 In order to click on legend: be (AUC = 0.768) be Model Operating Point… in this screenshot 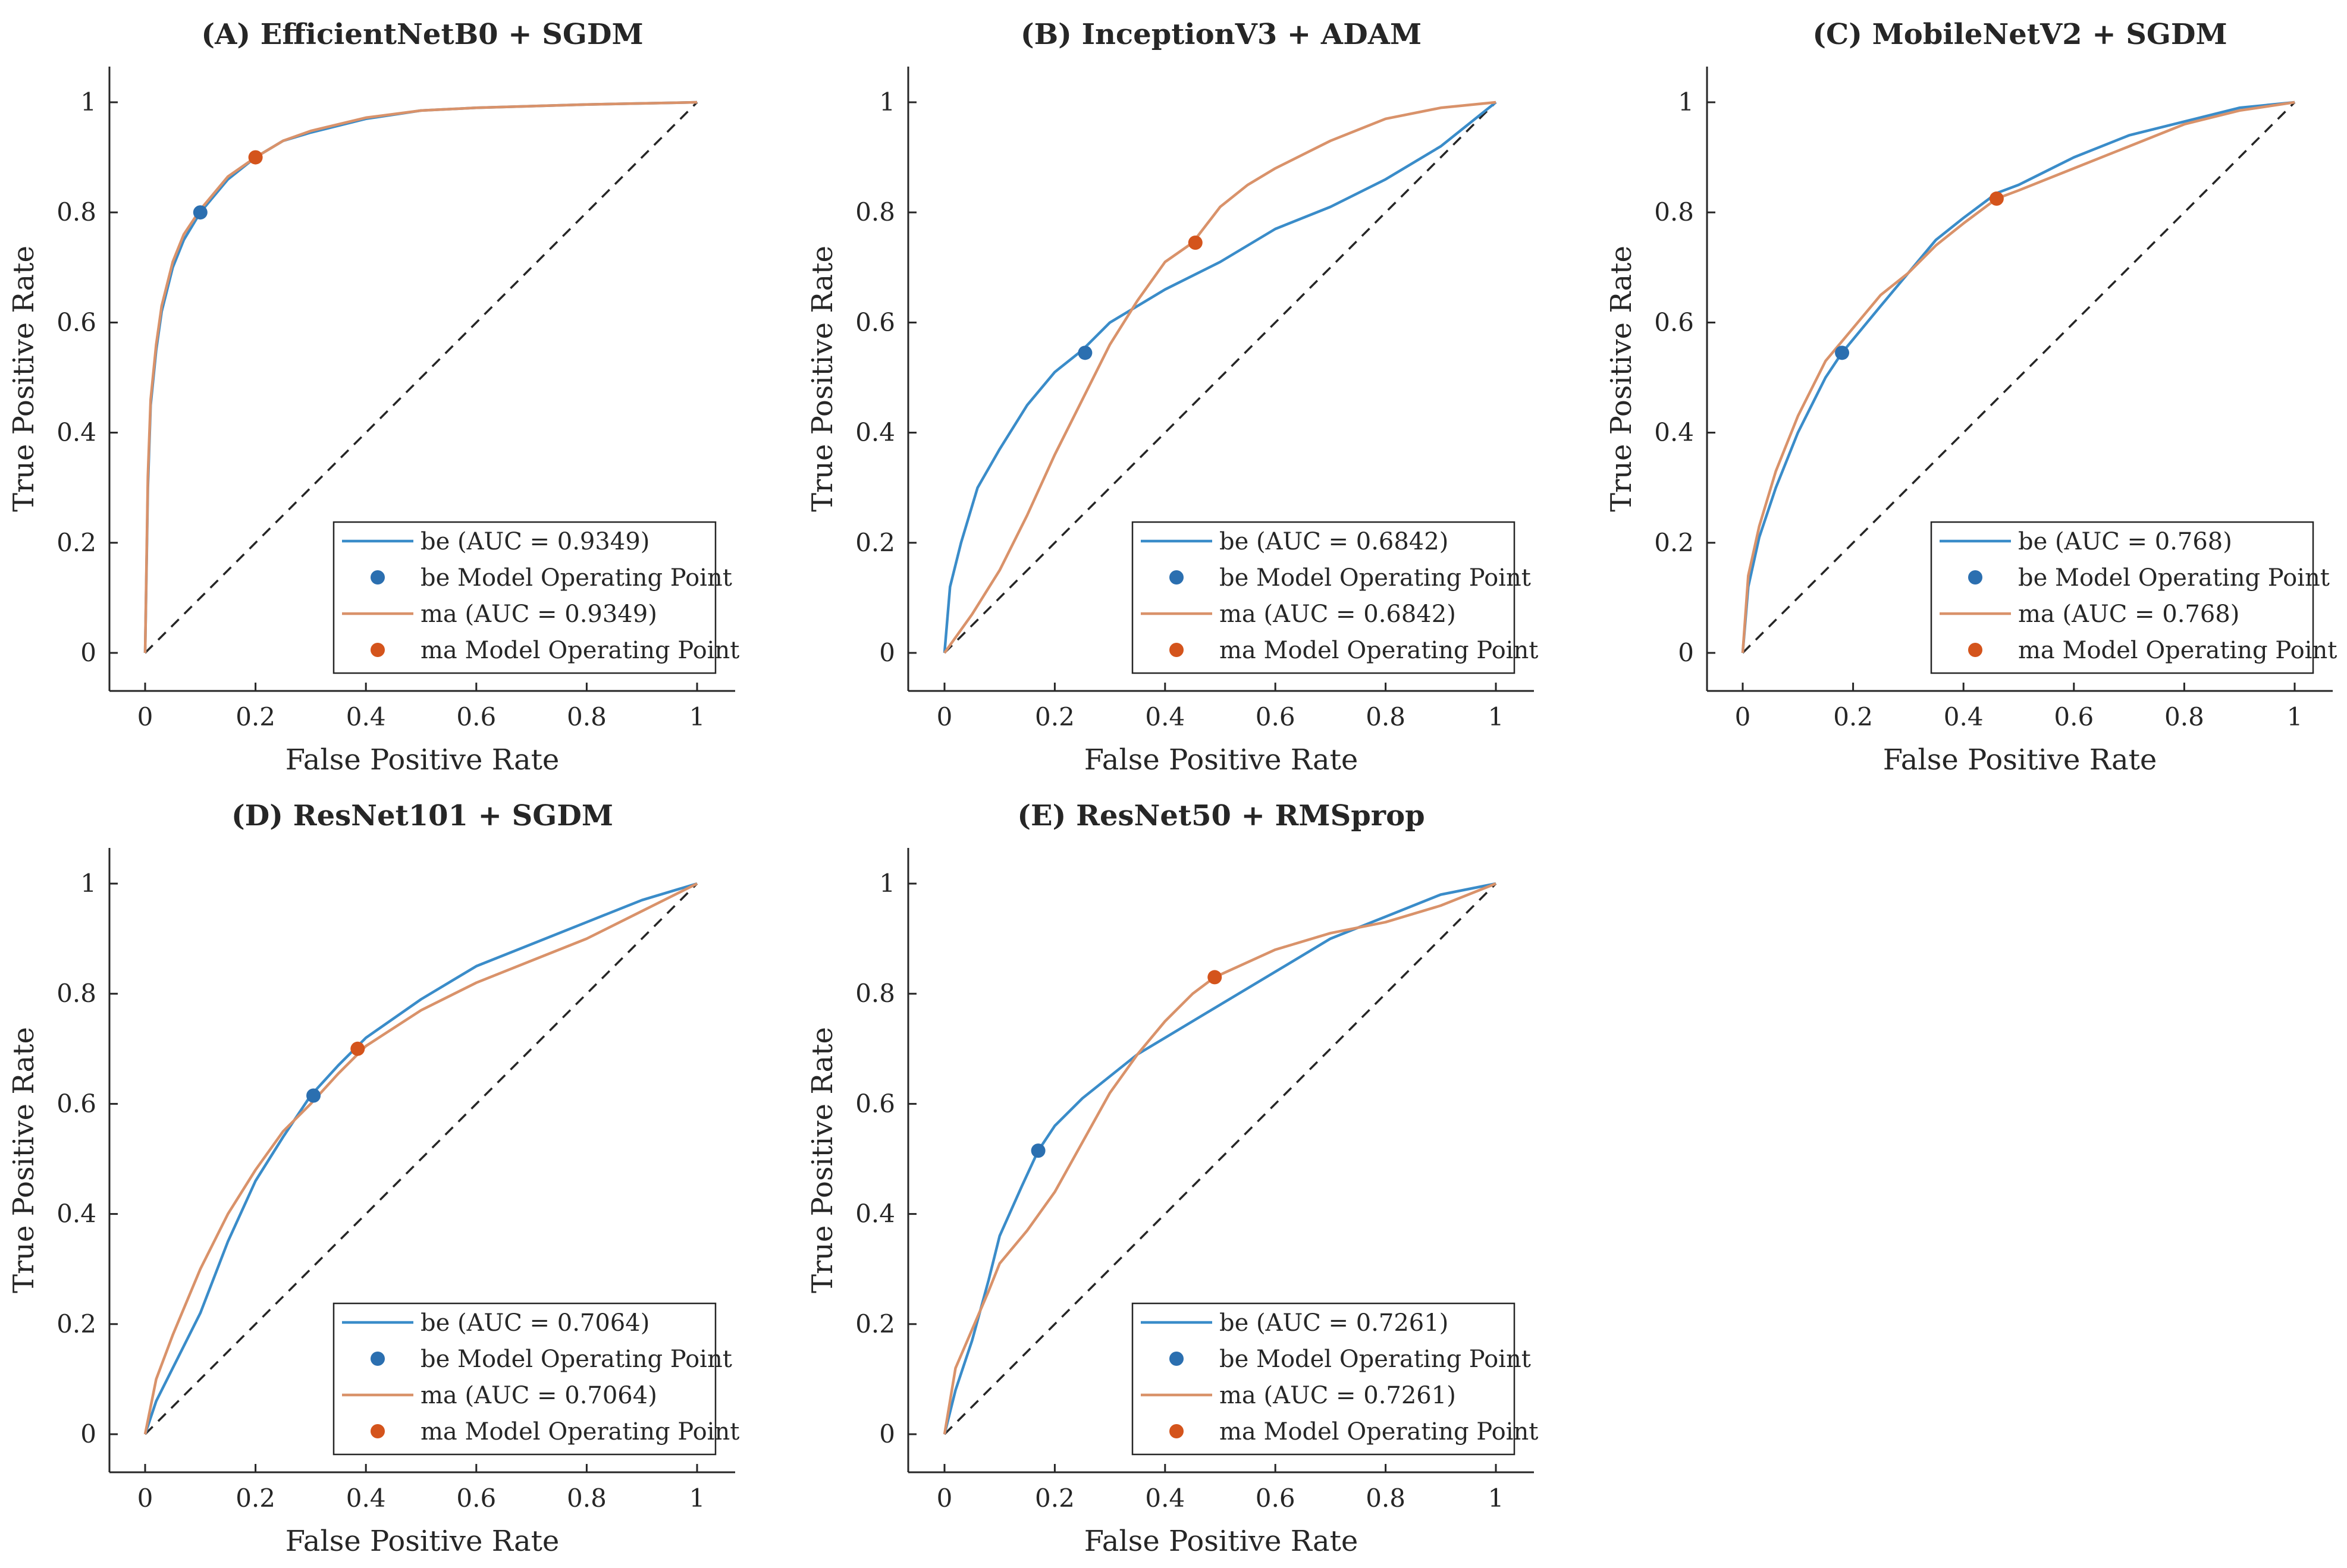, I will do `click(2133, 597)`.